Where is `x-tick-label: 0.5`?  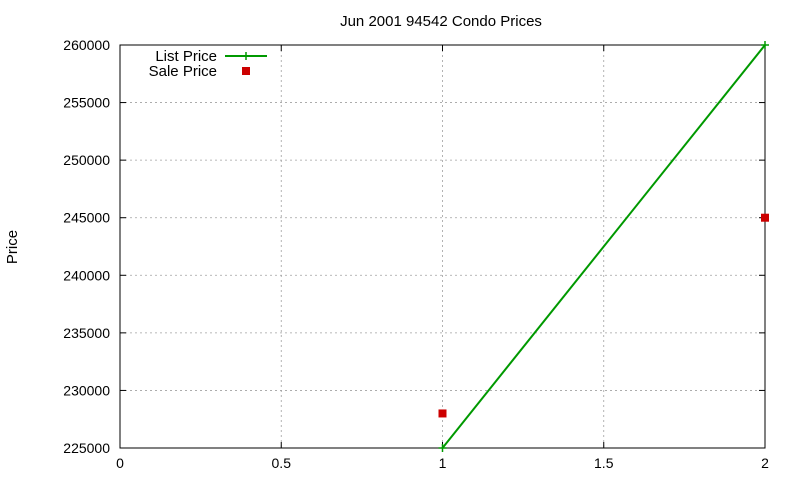
x-tick-label: 0.5 is located at coordinates (282, 463).